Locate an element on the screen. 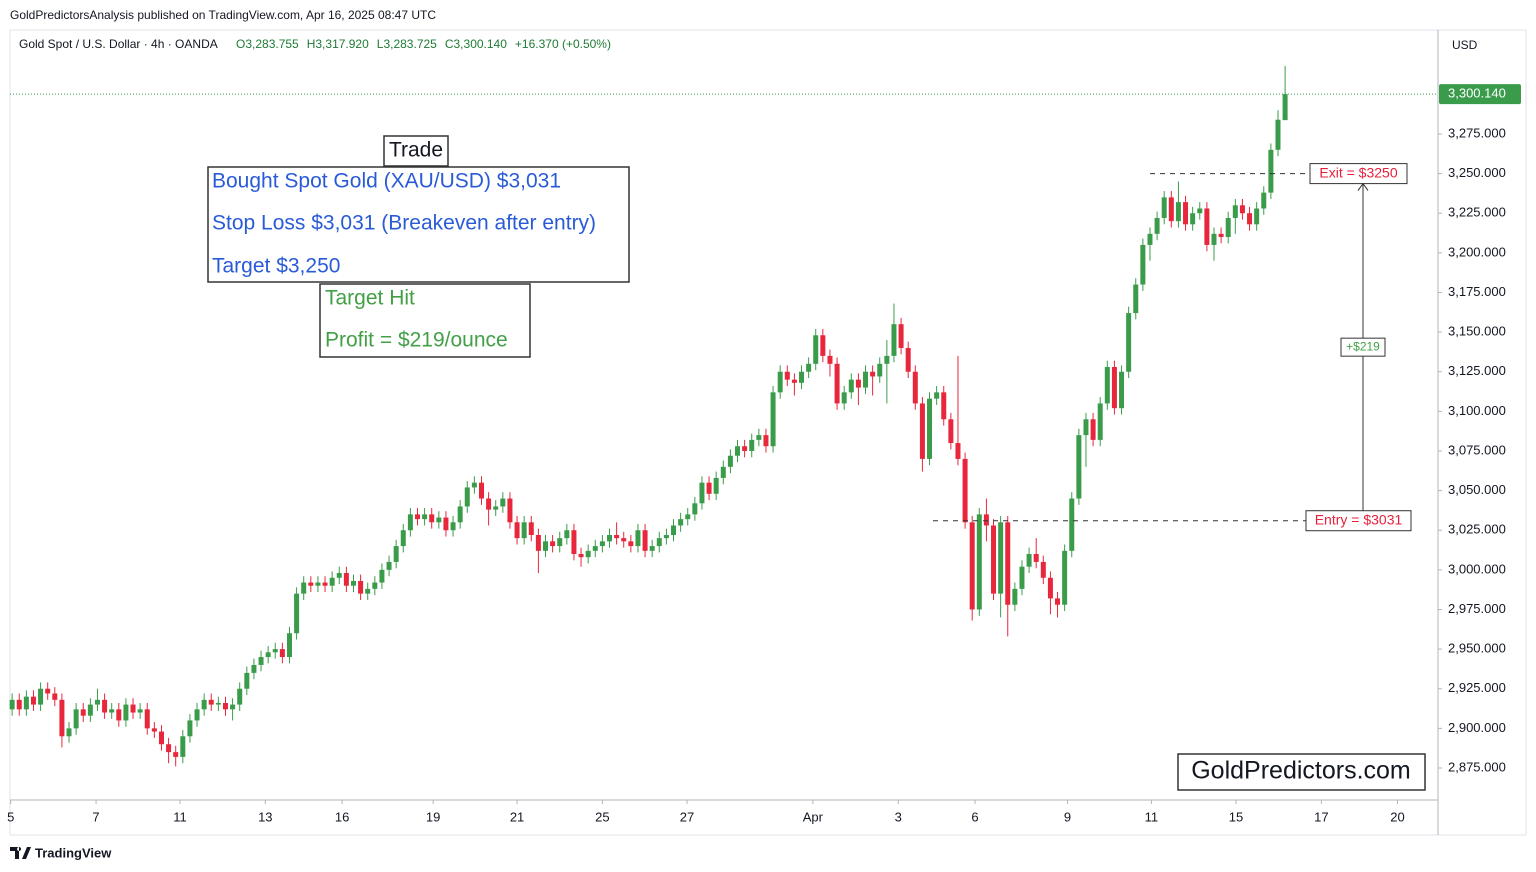 This screenshot has width=1536, height=872. symbol: Gold Spot / U.S. Dollar · 4h · OANDA is located at coordinates (118, 44).